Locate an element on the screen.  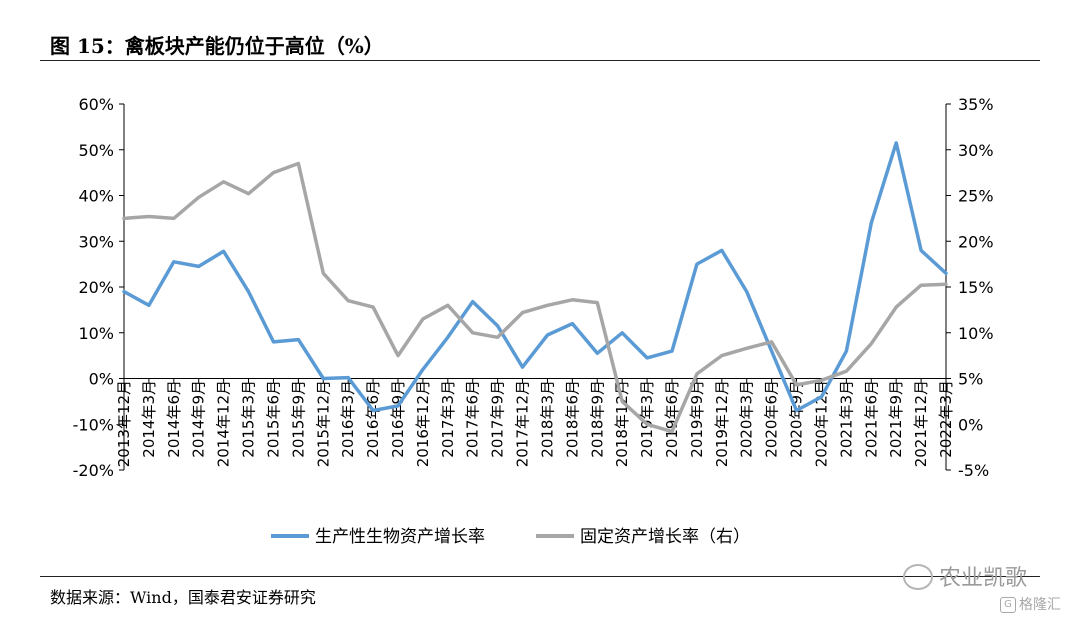
x-tick-label: 2015年6月 is located at coordinates (273, 419).